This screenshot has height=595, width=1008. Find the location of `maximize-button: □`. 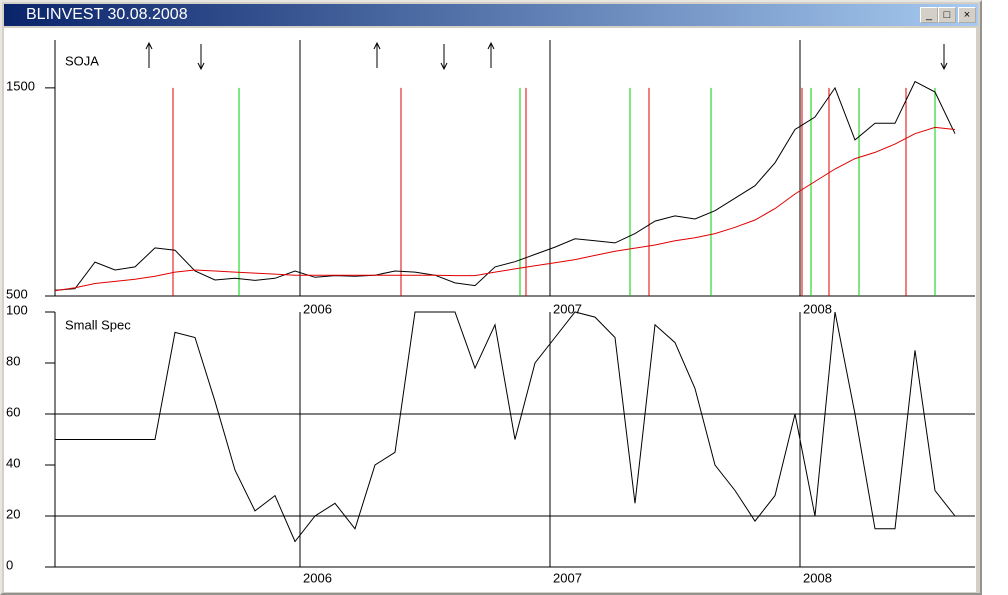

maximize-button: □ is located at coordinates (947, 15).